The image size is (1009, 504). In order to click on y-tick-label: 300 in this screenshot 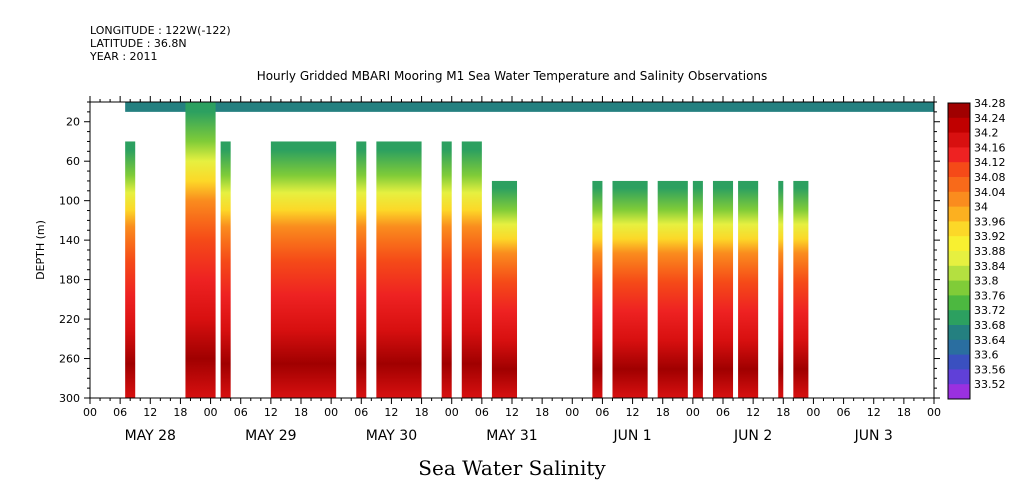, I will do `click(69, 398)`.